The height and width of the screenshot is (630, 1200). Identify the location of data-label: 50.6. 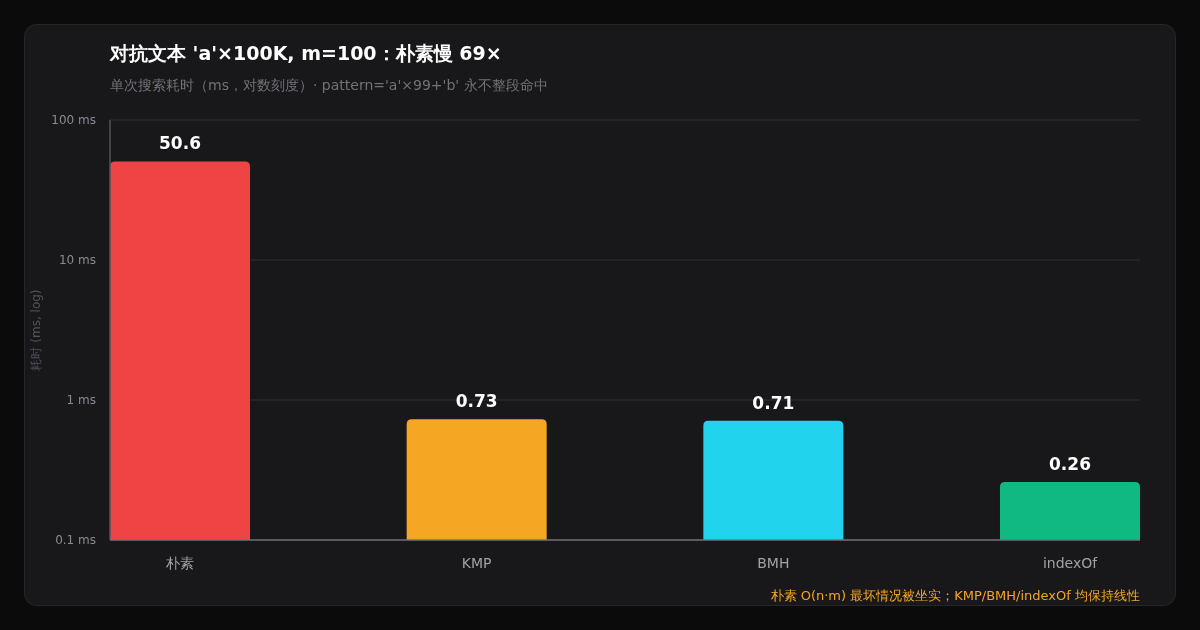
(180, 143).